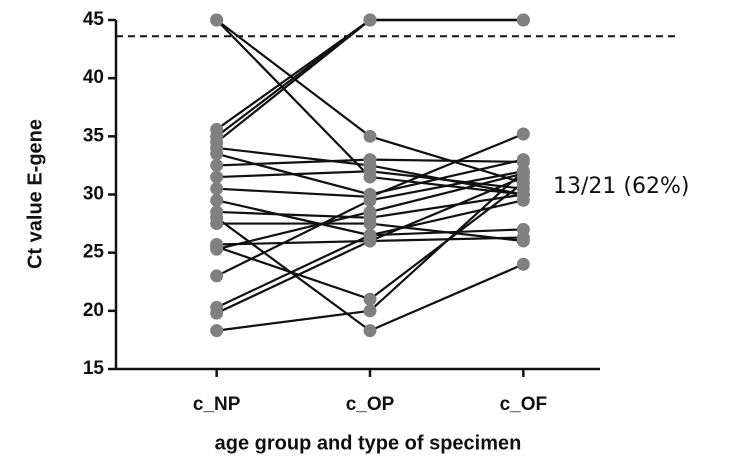 The width and height of the screenshot is (755, 464). What do you see at coordinates (621, 186) in the screenshot?
I see `annotation: 13/21 (62%)` at bounding box center [621, 186].